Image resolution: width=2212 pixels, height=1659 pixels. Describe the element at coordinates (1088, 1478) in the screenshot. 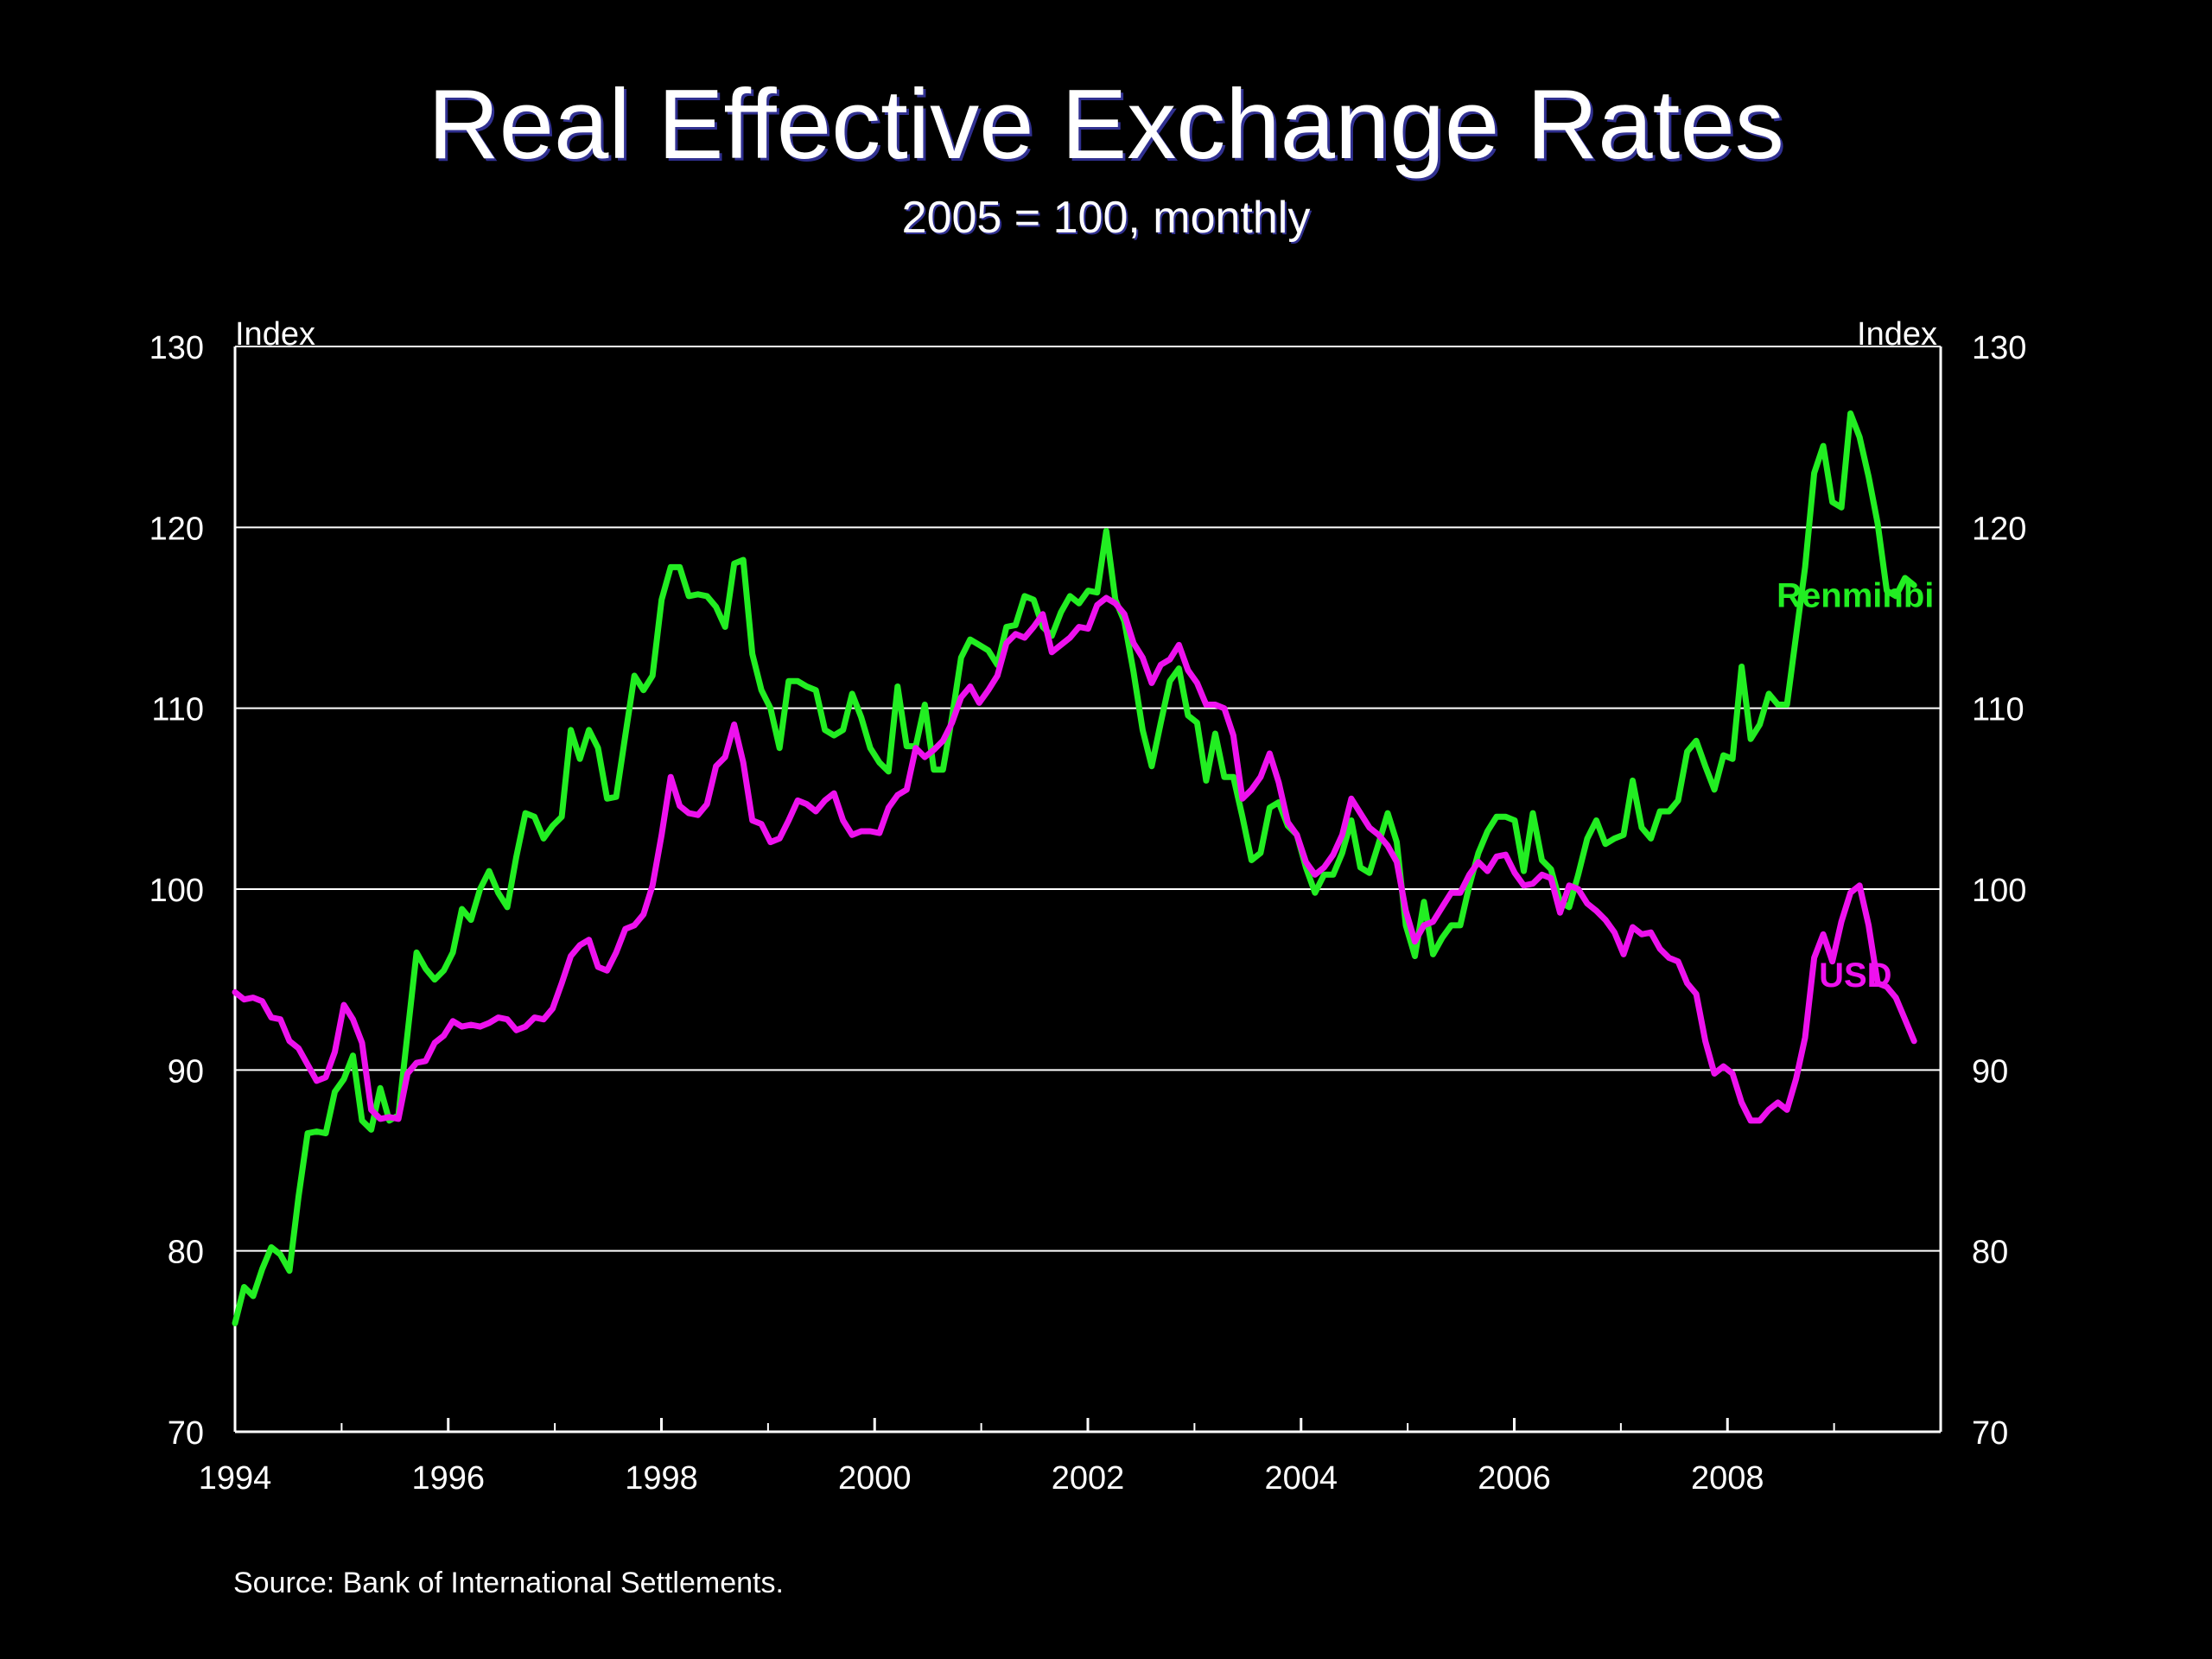

I see `x-tick-label: 2002` at that location.